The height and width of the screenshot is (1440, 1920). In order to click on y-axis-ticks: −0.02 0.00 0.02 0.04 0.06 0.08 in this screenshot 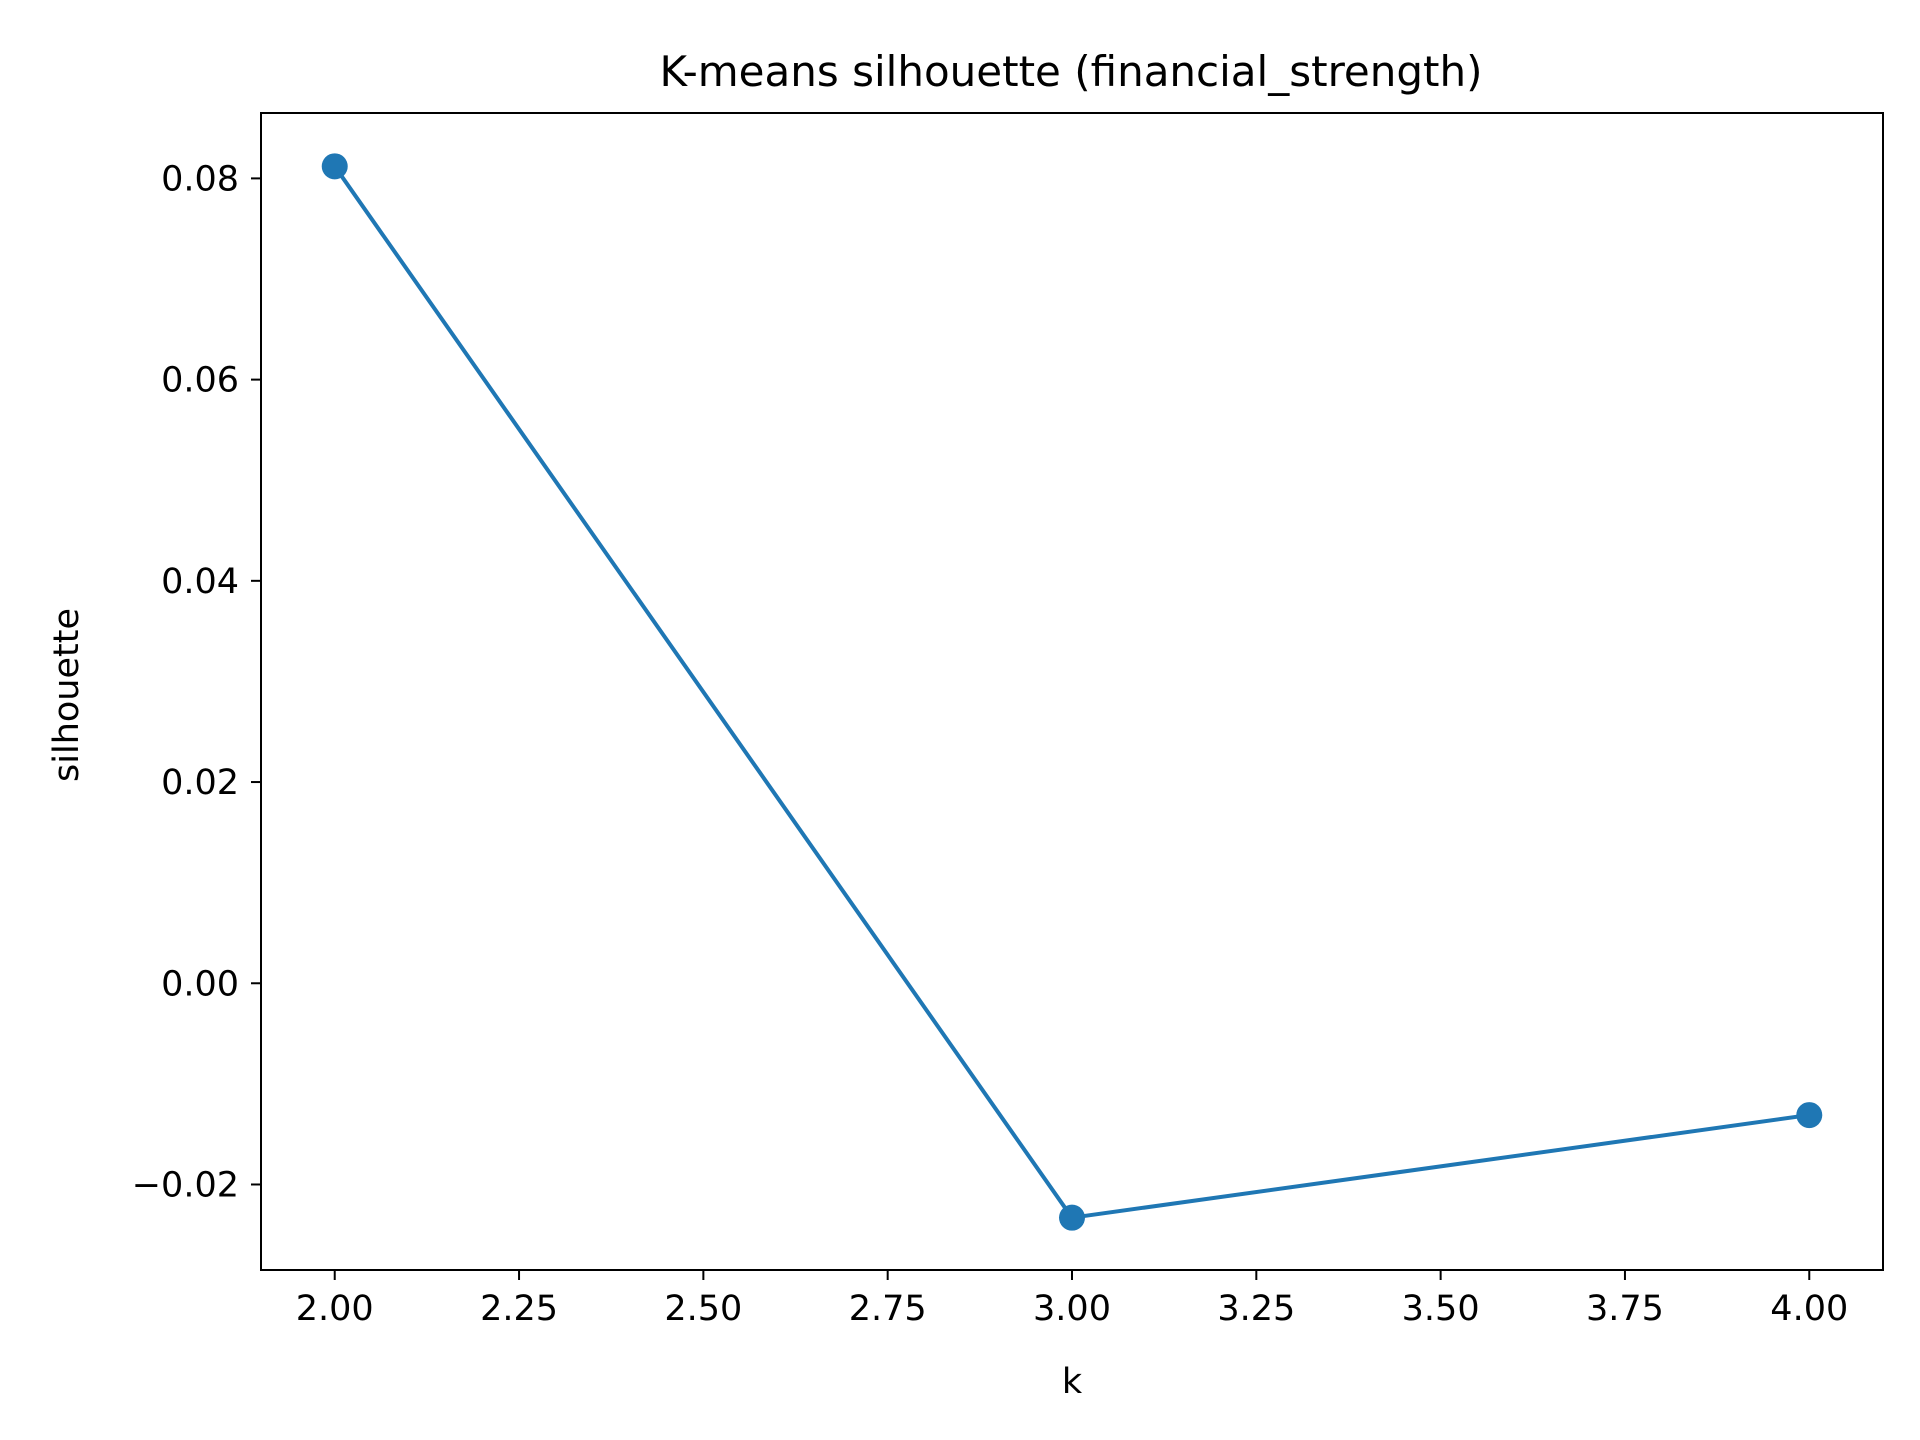, I will do `click(196, 682)`.